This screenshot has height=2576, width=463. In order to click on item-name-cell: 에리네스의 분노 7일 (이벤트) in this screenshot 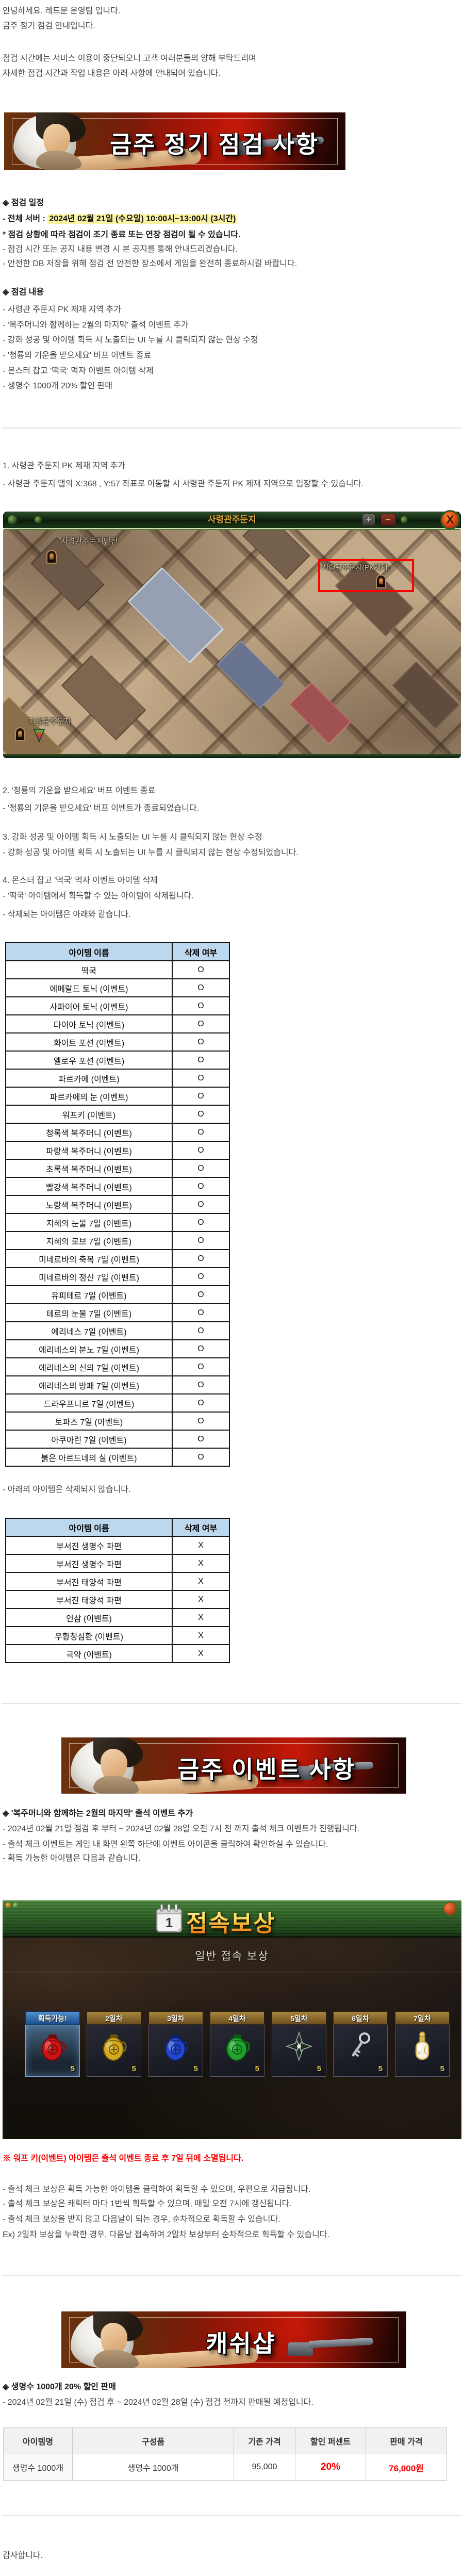, I will do `click(89, 1348)`.